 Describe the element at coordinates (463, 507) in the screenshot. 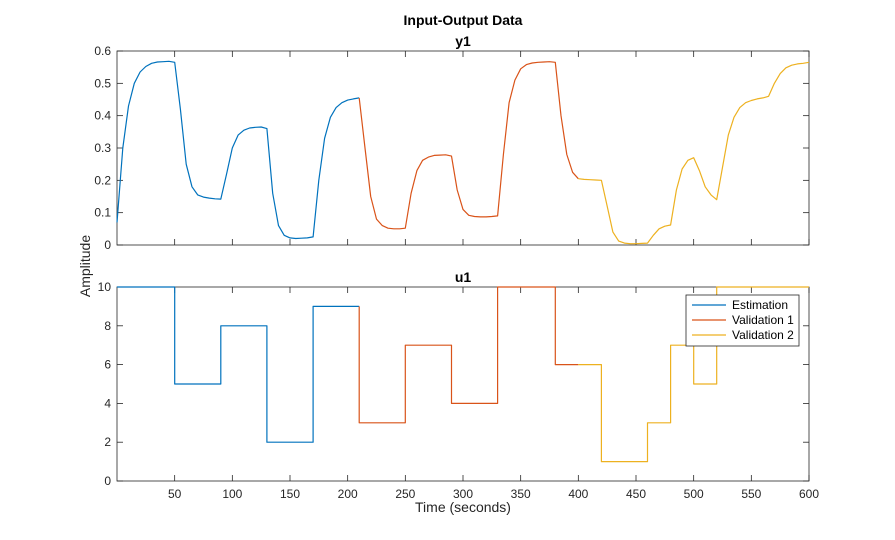

I see `x-axis-label: Time (seconds)` at that location.